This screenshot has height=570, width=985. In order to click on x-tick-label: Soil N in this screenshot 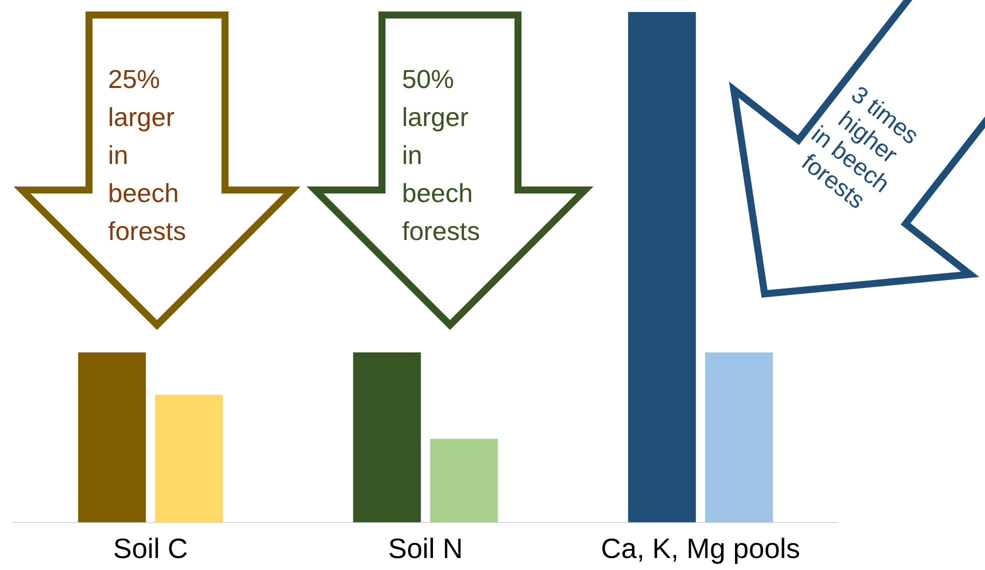, I will do `click(425, 548)`.